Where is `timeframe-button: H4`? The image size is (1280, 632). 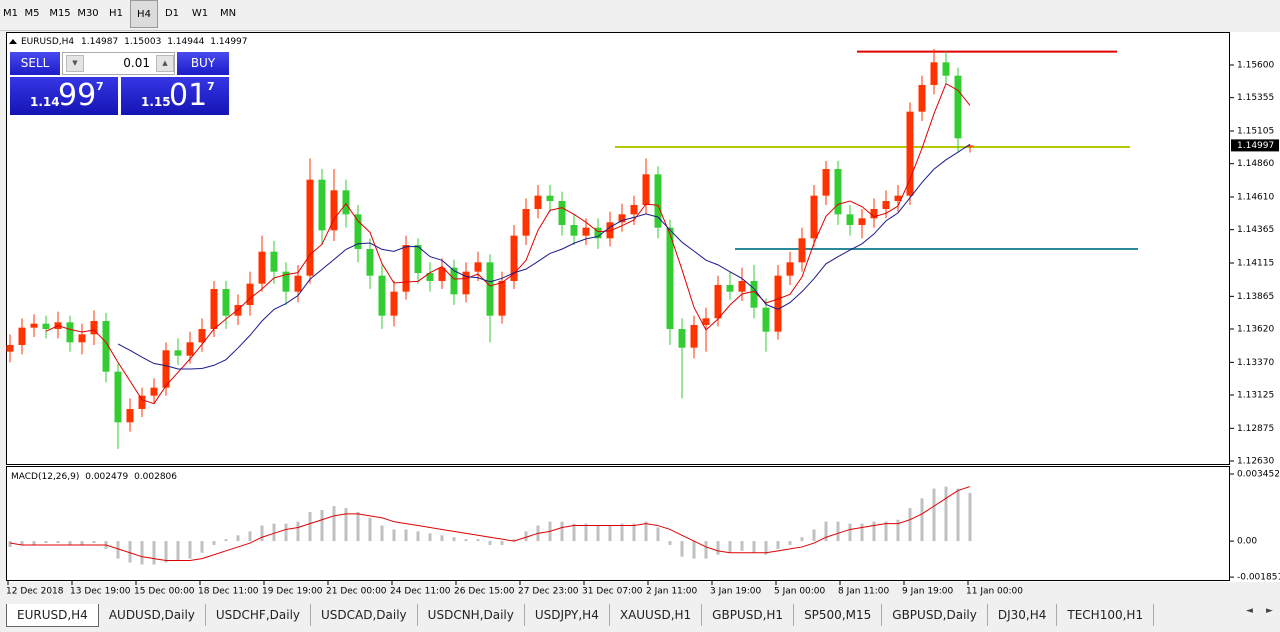 timeframe-button: H4 is located at coordinates (144, 14).